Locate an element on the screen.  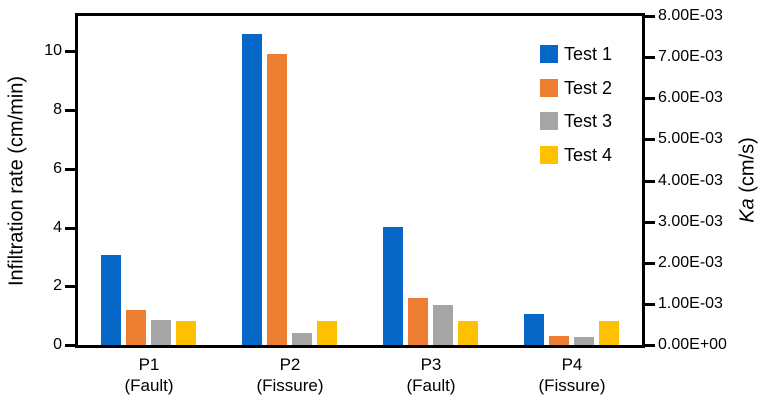
bar-test4-p4 is located at coordinates (609, 333).